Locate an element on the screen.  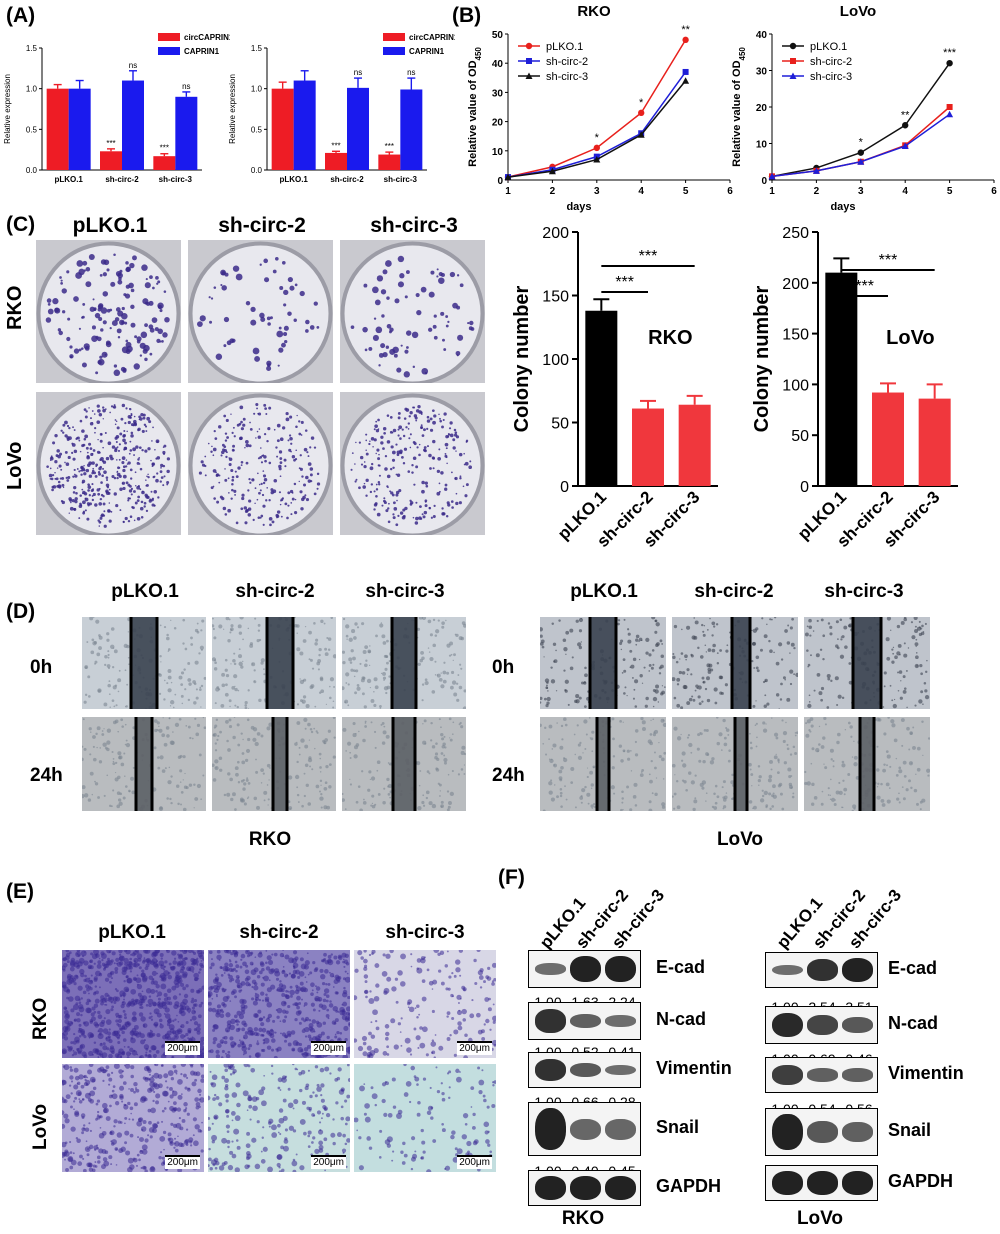
significance-label: * is located at coordinates (641, 103).